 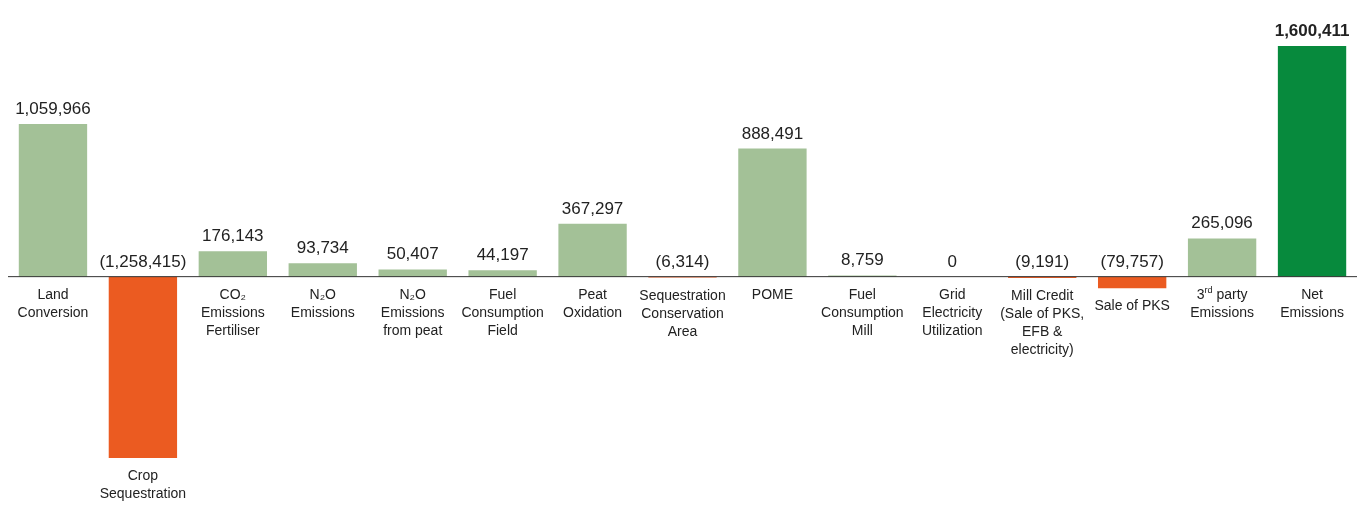 I want to click on data-label: 888,491, so click(x=772, y=133).